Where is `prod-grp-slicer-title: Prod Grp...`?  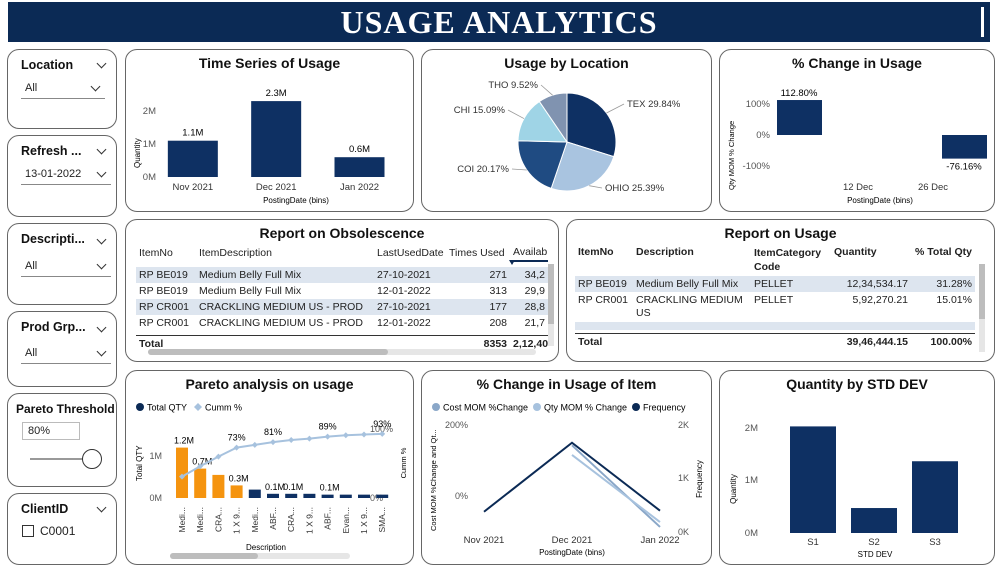
prod-grp-slicer-title: Prod Grp... is located at coordinates (53, 327).